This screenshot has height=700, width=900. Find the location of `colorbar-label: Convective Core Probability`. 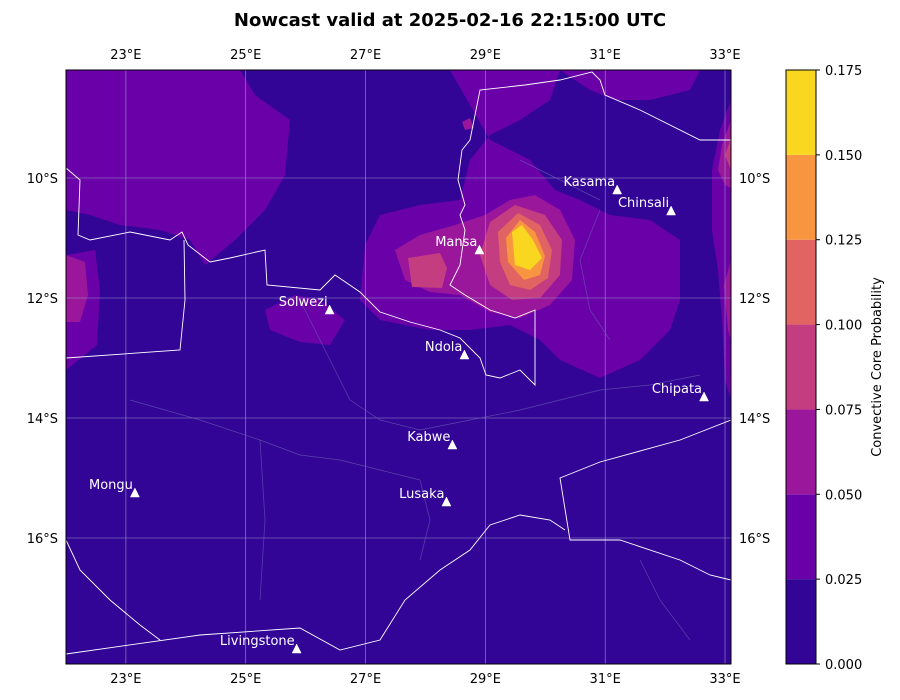

colorbar-label: Convective Core Probability is located at coordinates (877, 367).